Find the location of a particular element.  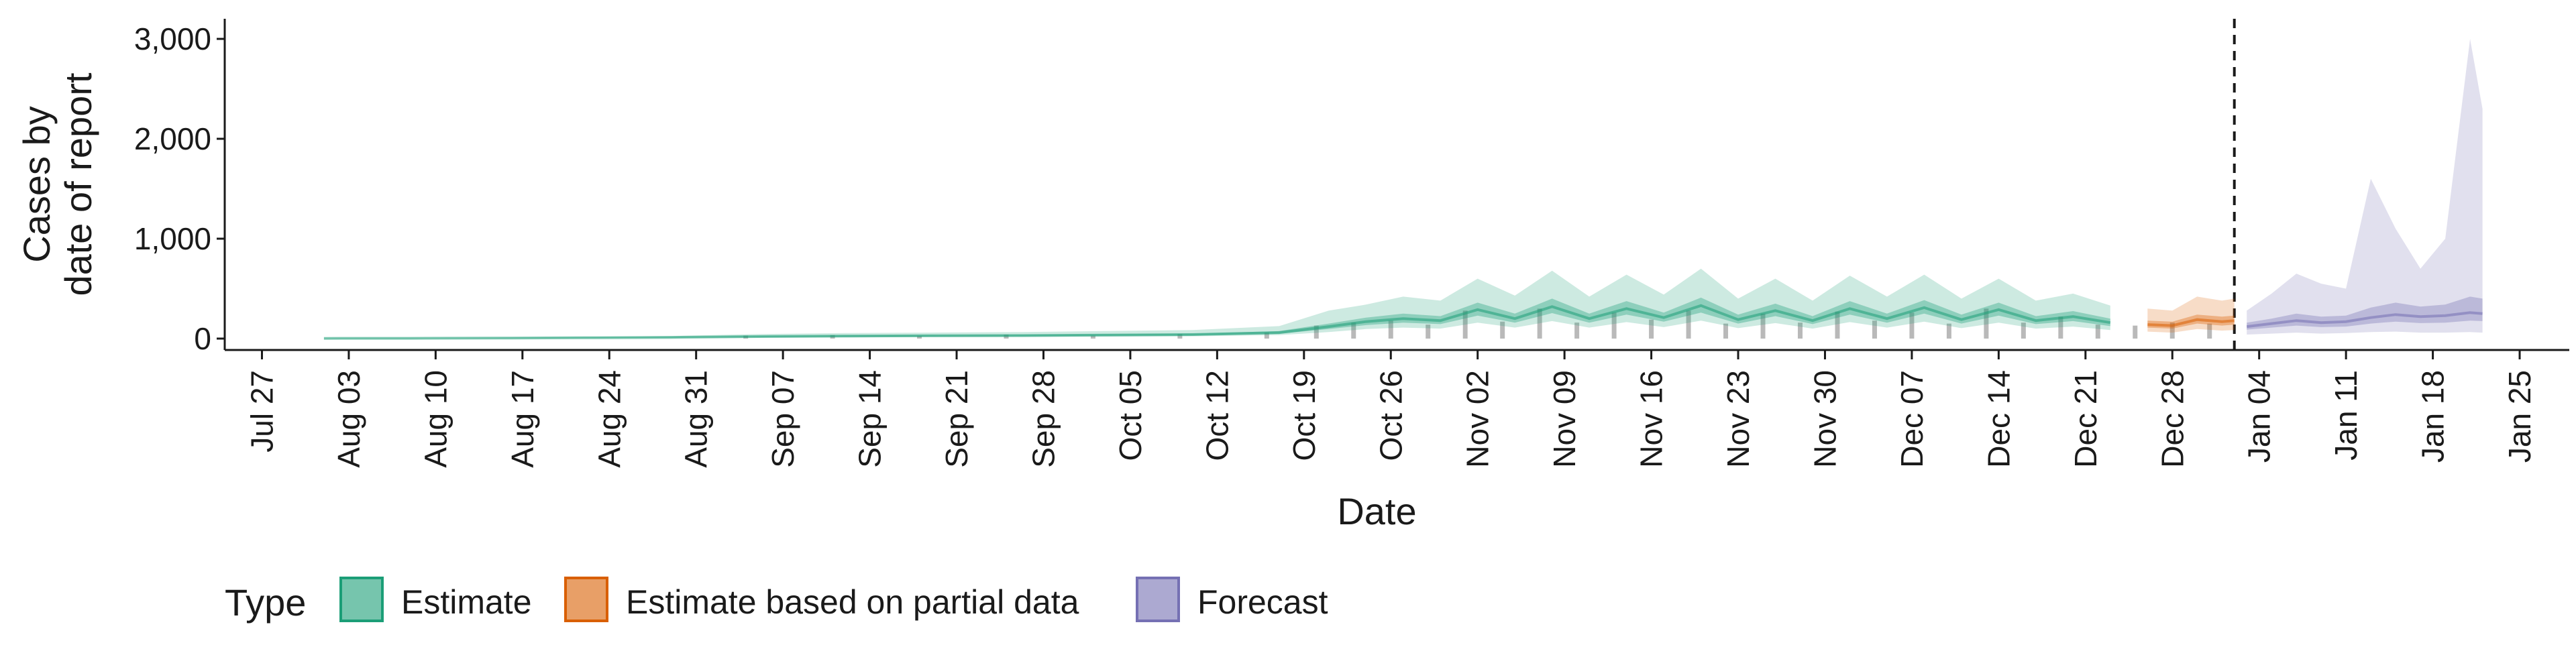

legend-title: Type is located at coordinates (265, 602).